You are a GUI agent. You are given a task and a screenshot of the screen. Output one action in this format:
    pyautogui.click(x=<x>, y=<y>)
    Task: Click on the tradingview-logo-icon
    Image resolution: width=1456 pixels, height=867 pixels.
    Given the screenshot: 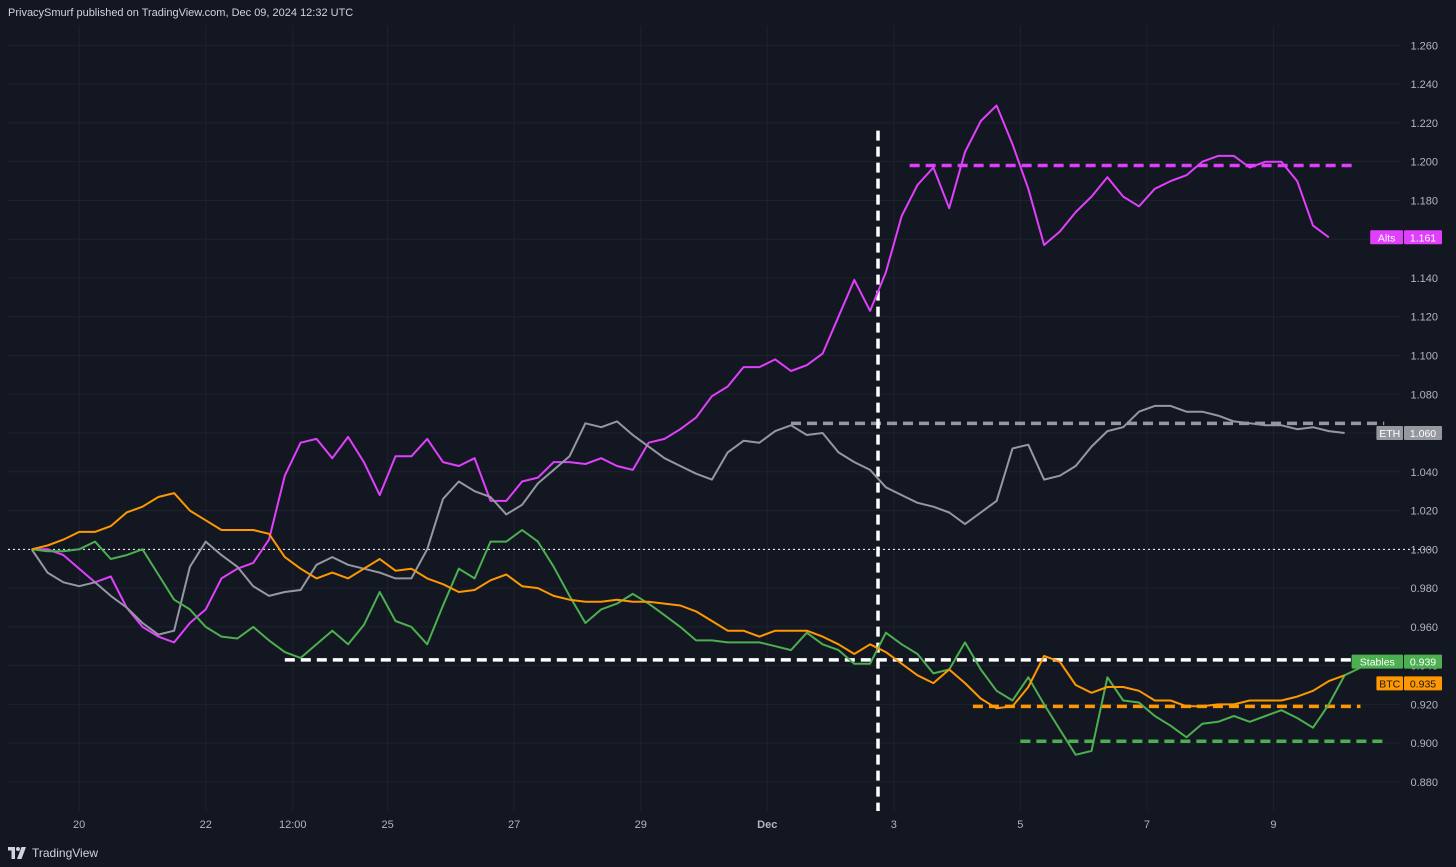 What is the action you would take?
    pyautogui.click(x=17, y=853)
    